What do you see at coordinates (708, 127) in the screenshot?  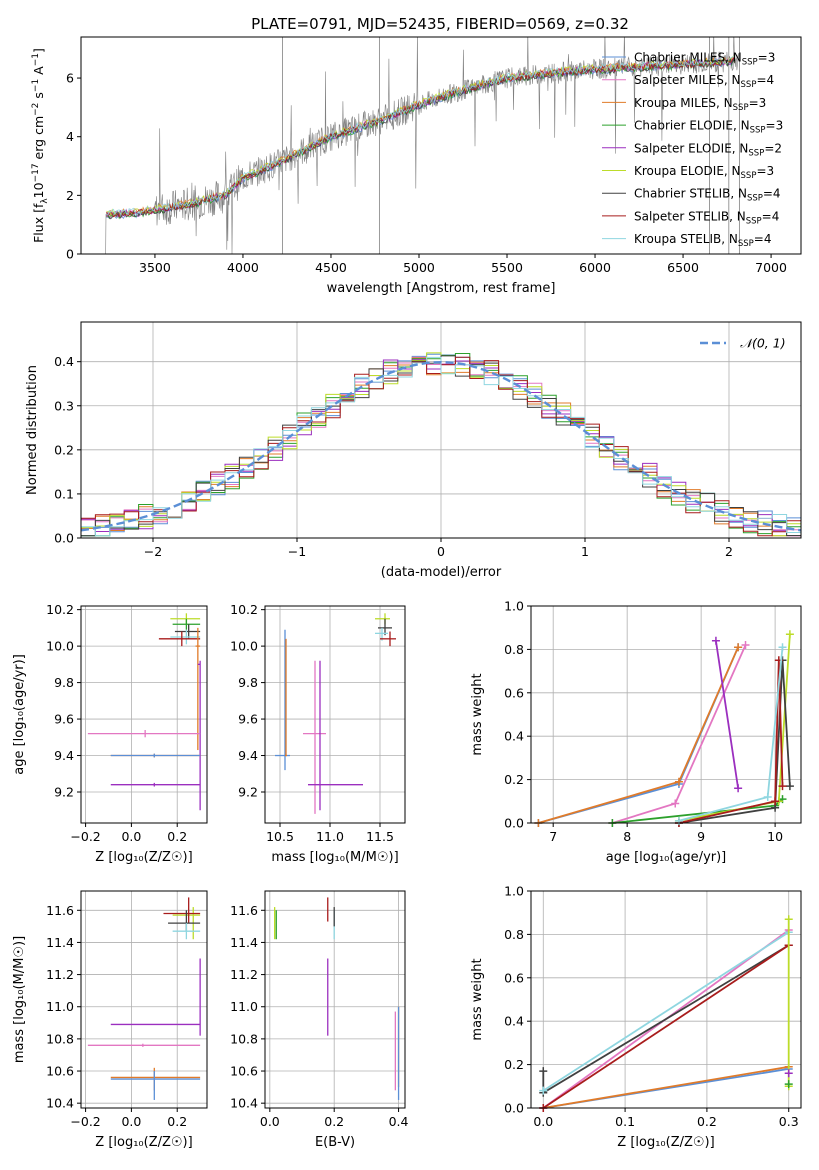 I see `legend-label: Chabrier ELODIE, NSSP=3` at bounding box center [708, 127].